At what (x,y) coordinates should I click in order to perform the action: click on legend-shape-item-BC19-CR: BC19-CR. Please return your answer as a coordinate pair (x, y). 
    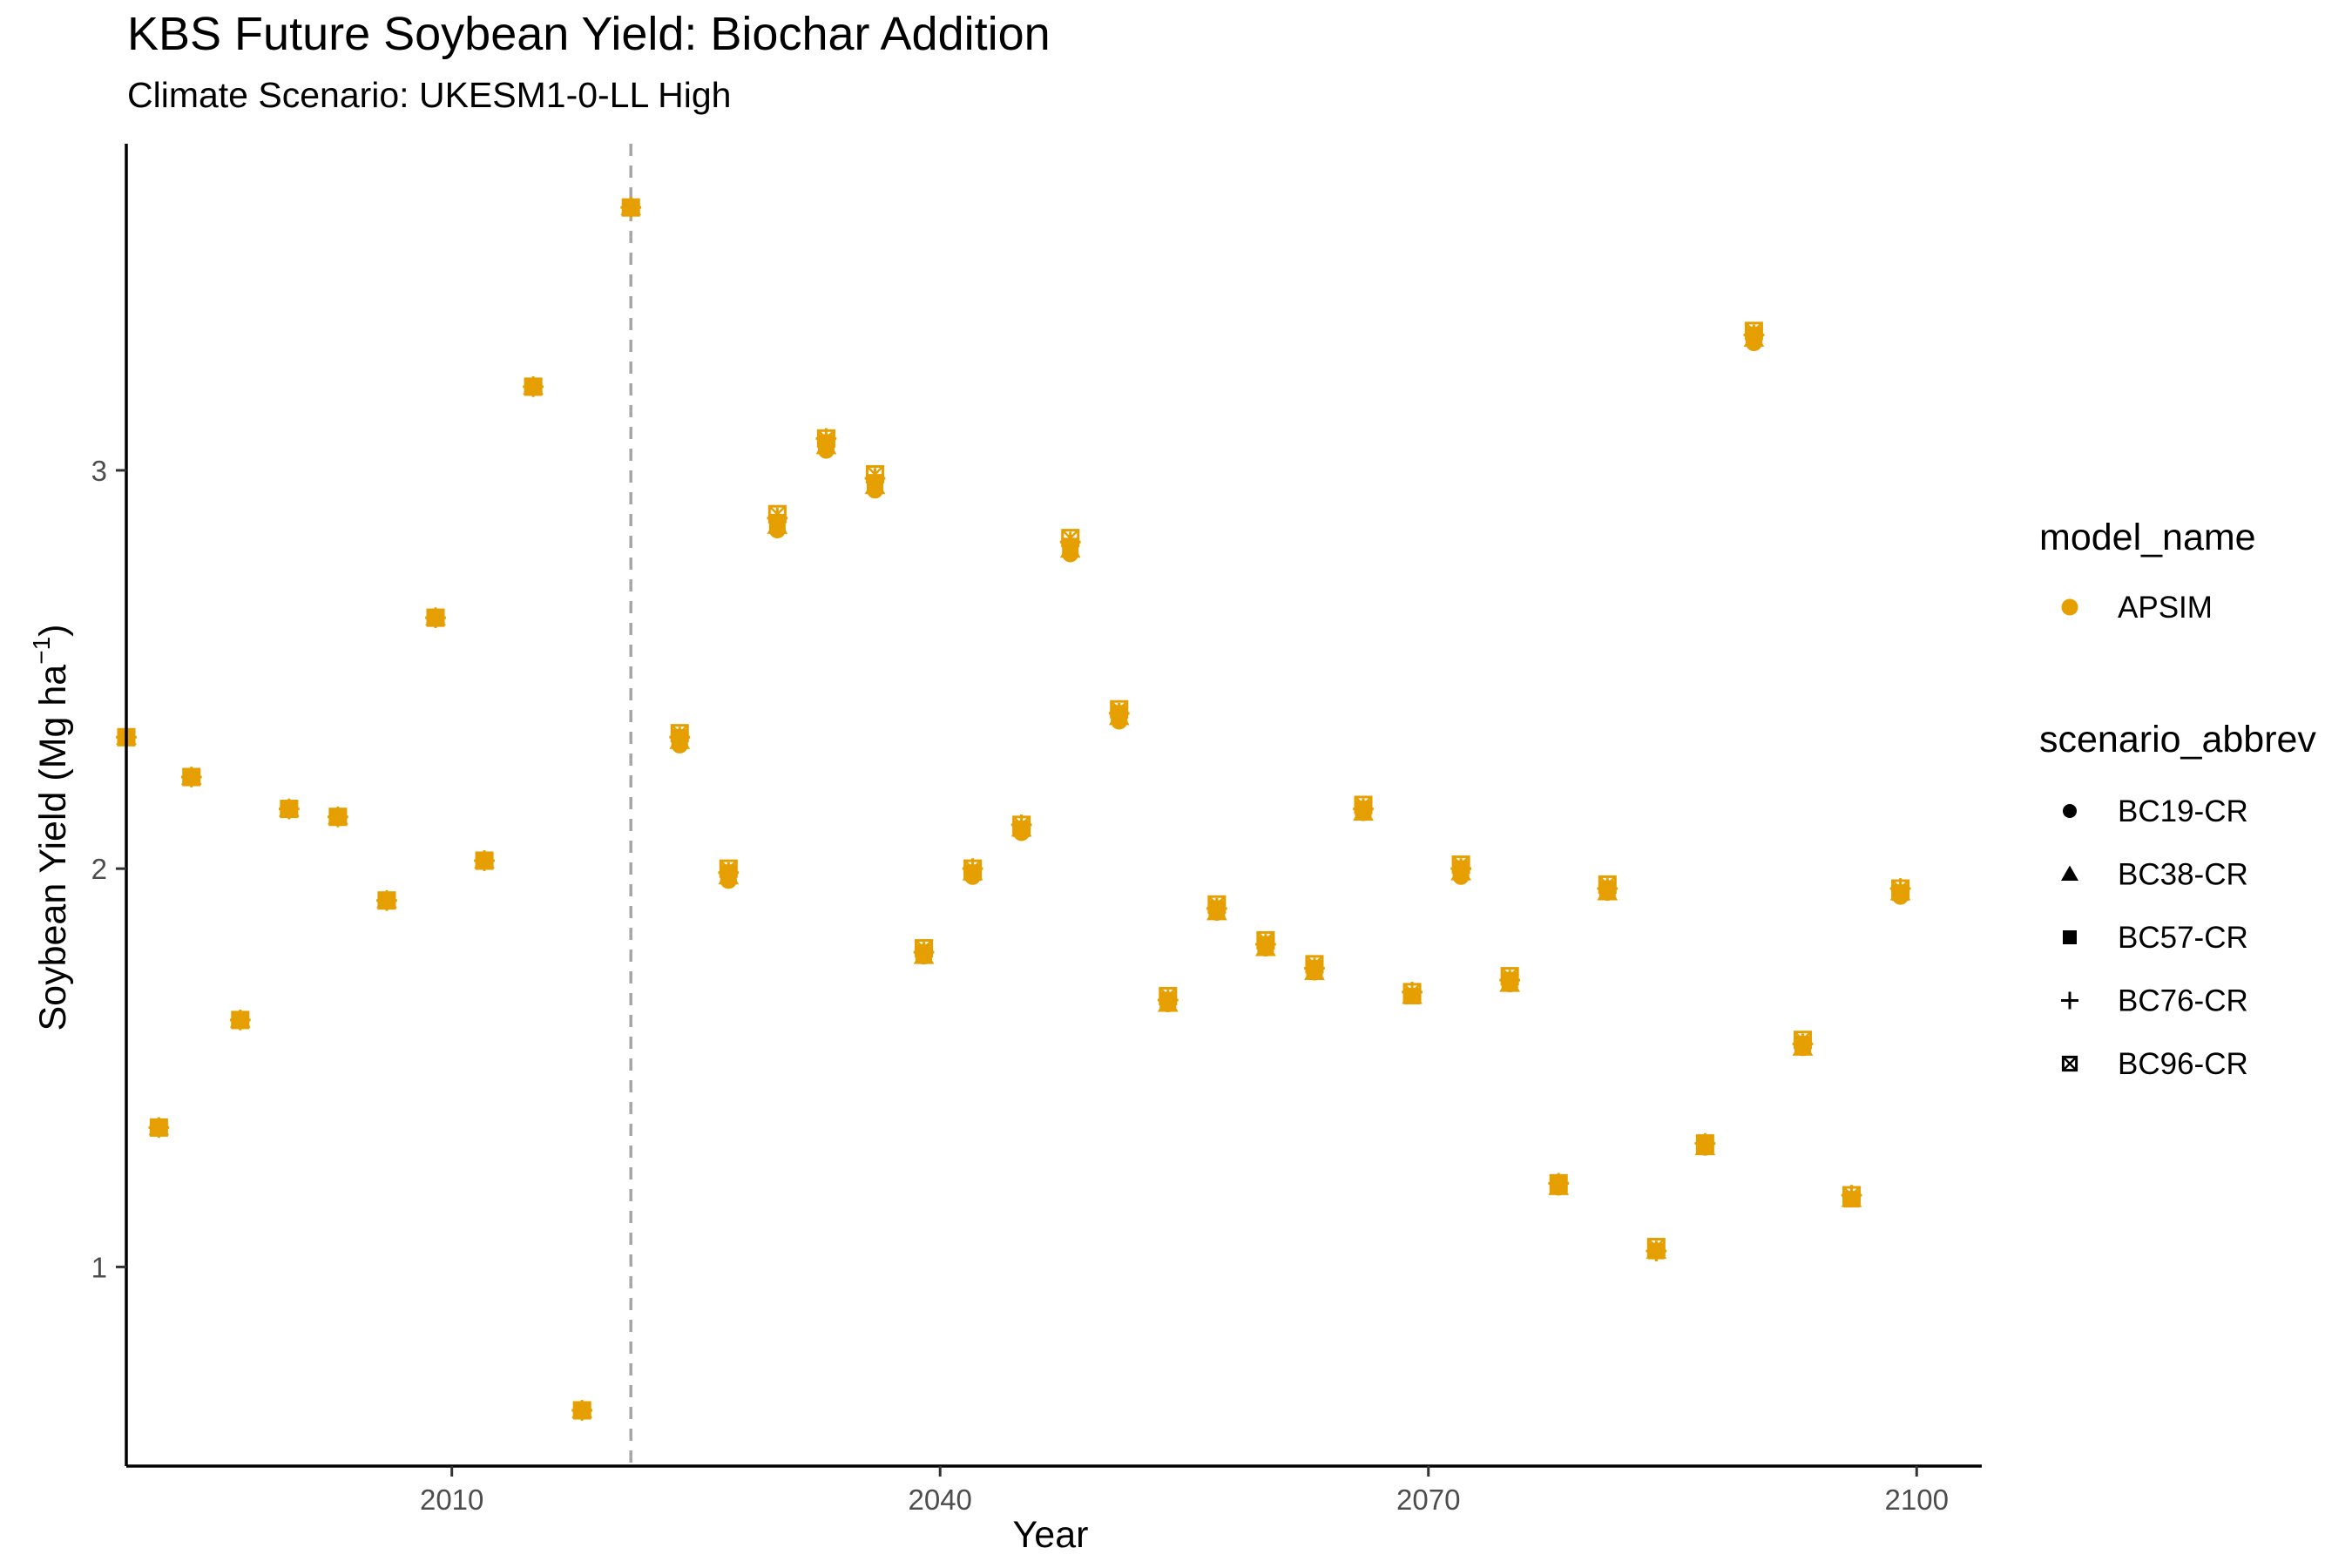
    Looking at the image, I should click on (2155, 811).